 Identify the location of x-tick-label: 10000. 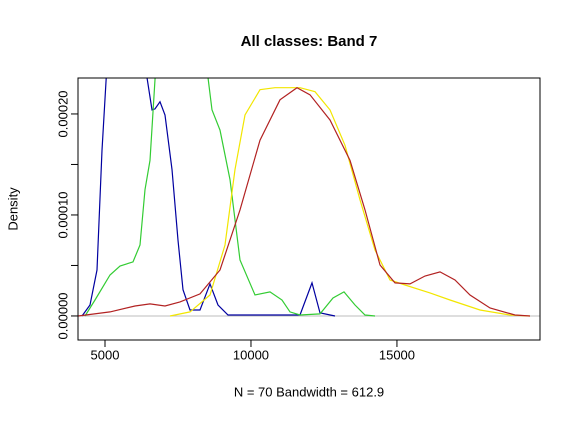
(251, 354).